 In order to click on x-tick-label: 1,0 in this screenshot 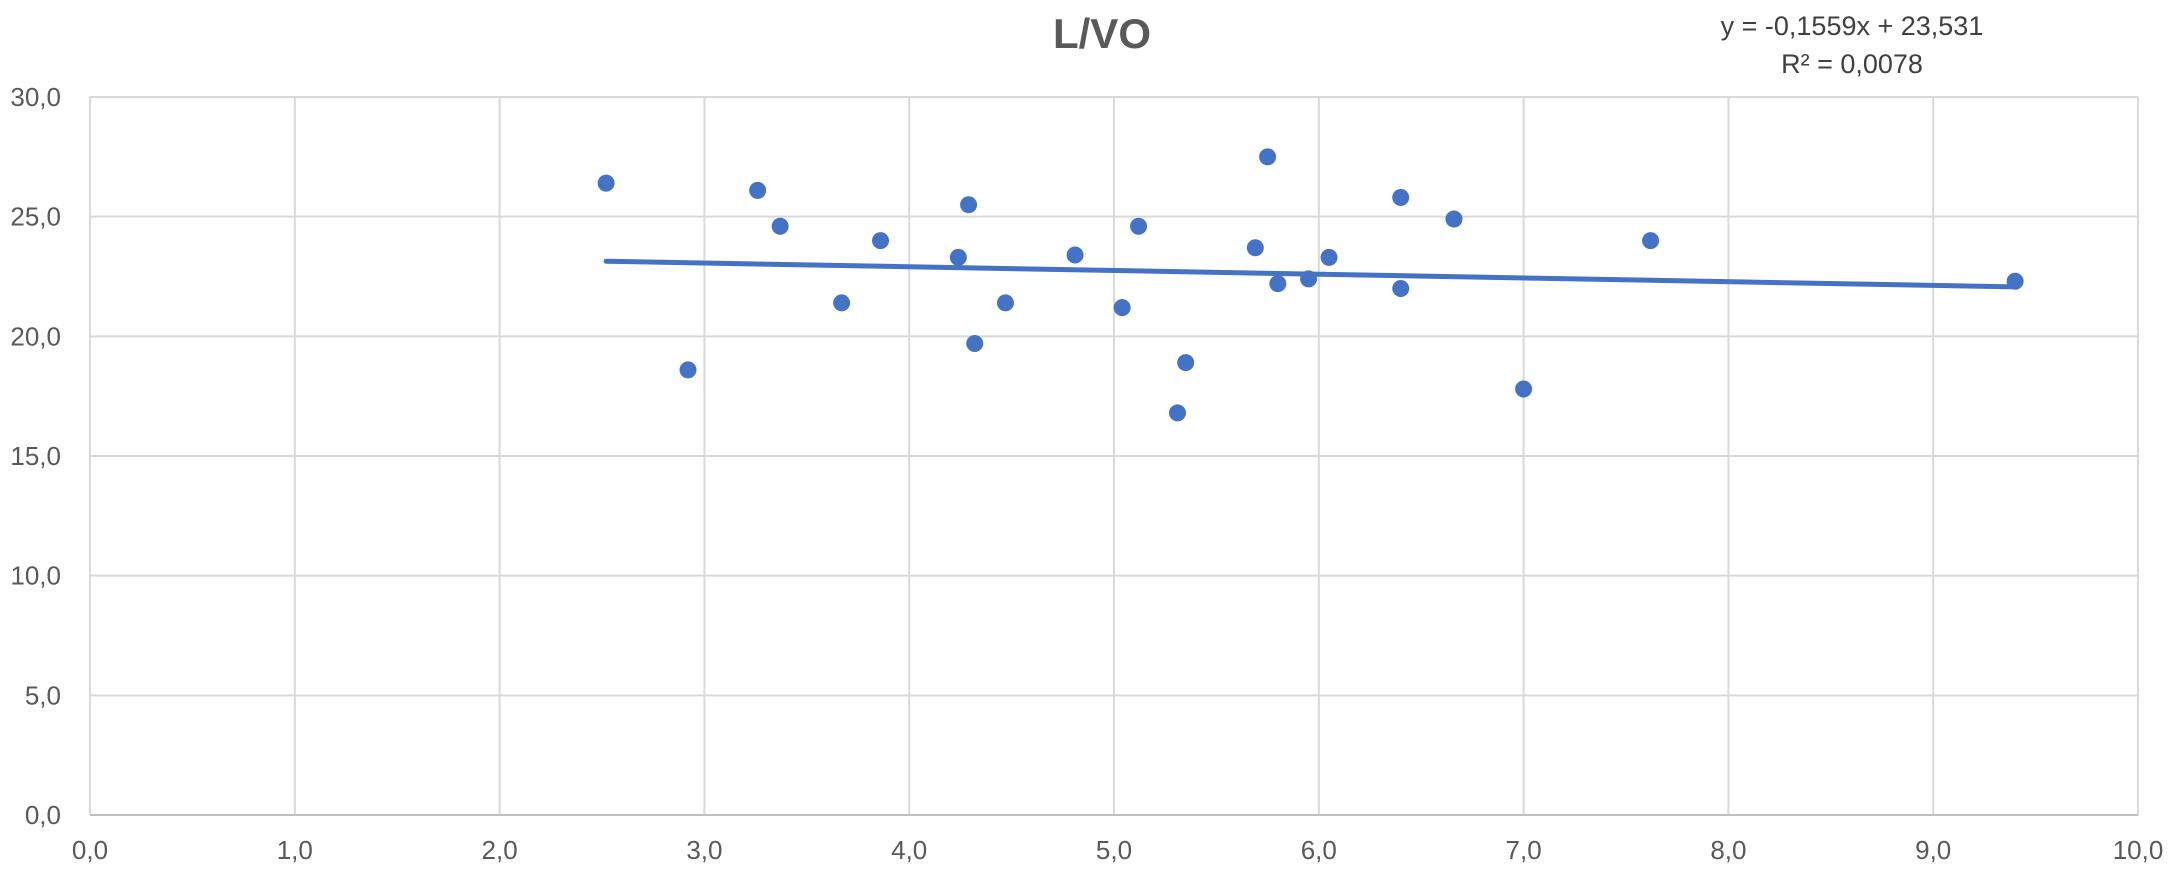, I will do `click(295, 850)`.